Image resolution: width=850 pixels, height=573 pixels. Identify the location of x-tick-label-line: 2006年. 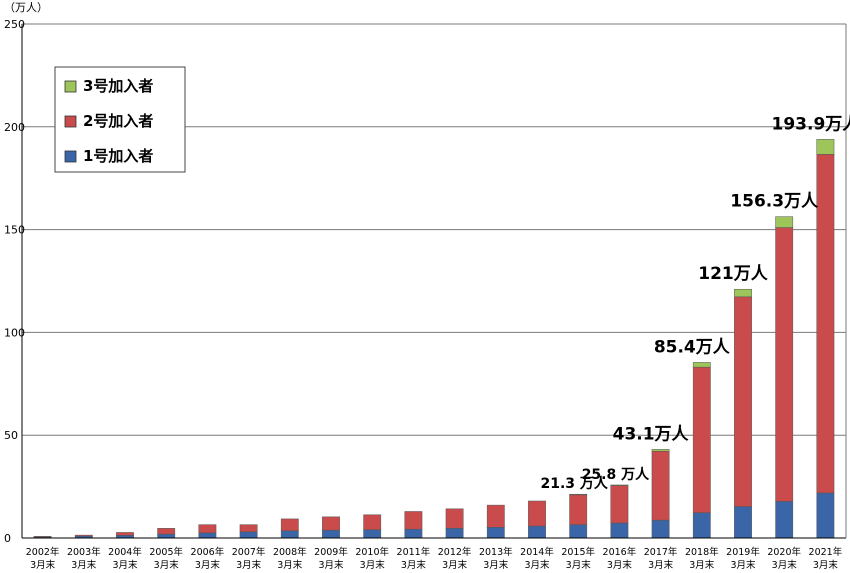
(208, 552).